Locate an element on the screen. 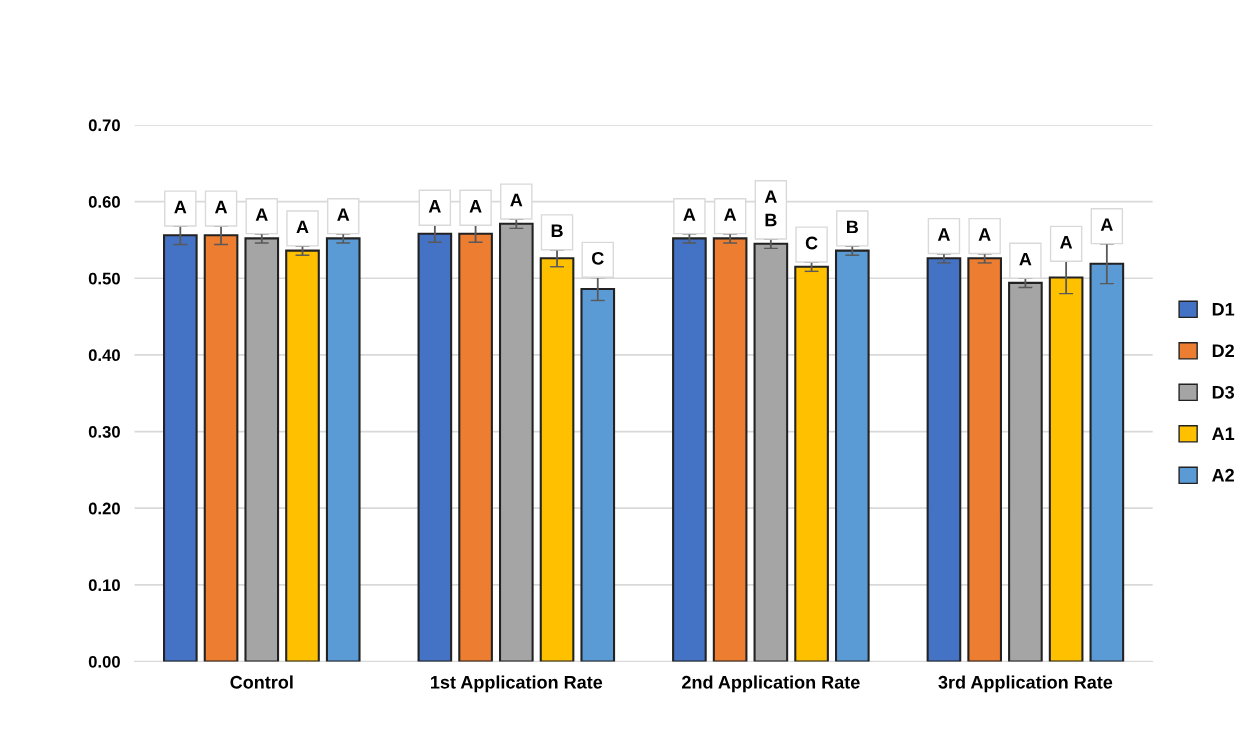 The width and height of the screenshot is (1257, 735). legend-label: D2 is located at coordinates (1223, 350).